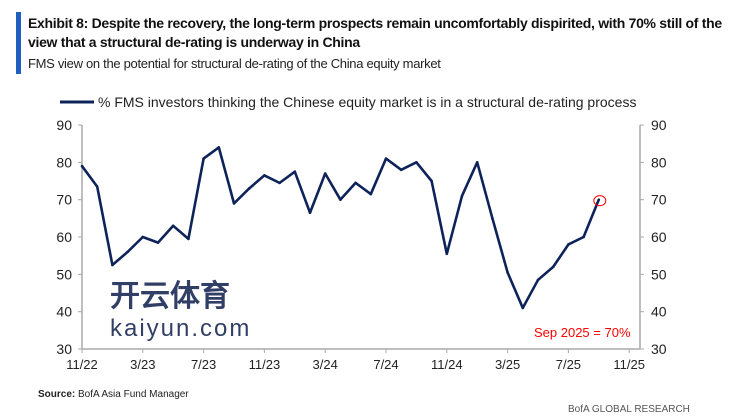  Describe the element at coordinates (82, 364) in the screenshot. I see `x-tick-label: 11/22` at that location.